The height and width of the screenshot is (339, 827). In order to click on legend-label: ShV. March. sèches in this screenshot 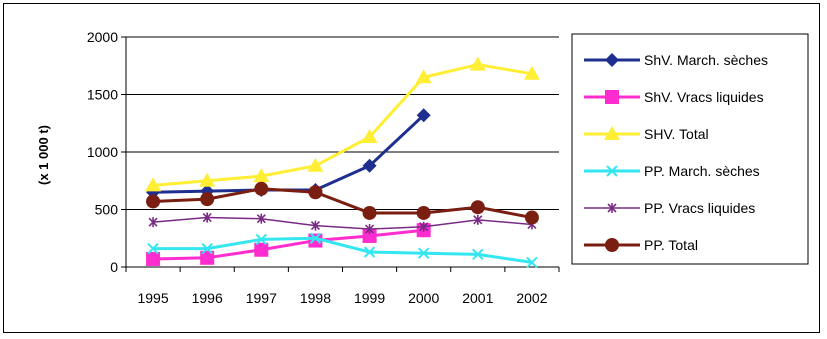, I will do `click(706, 60)`.